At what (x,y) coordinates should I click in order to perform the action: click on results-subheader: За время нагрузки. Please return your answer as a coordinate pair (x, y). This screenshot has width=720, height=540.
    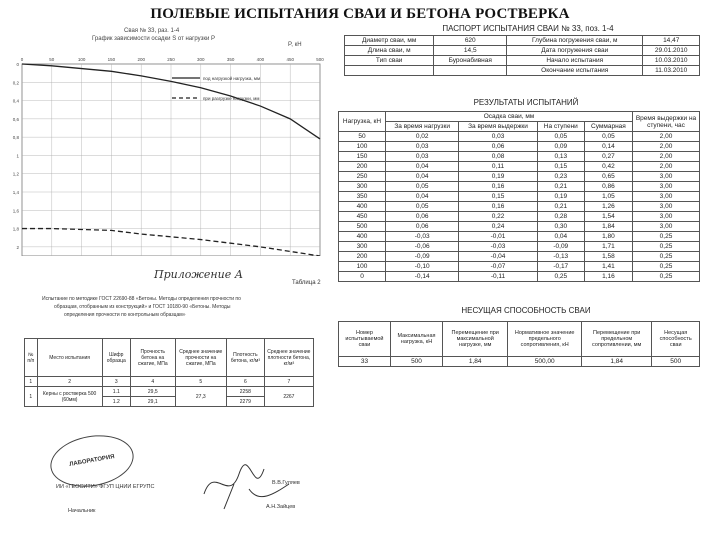
    Looking at the image, I should click on (422, 126).